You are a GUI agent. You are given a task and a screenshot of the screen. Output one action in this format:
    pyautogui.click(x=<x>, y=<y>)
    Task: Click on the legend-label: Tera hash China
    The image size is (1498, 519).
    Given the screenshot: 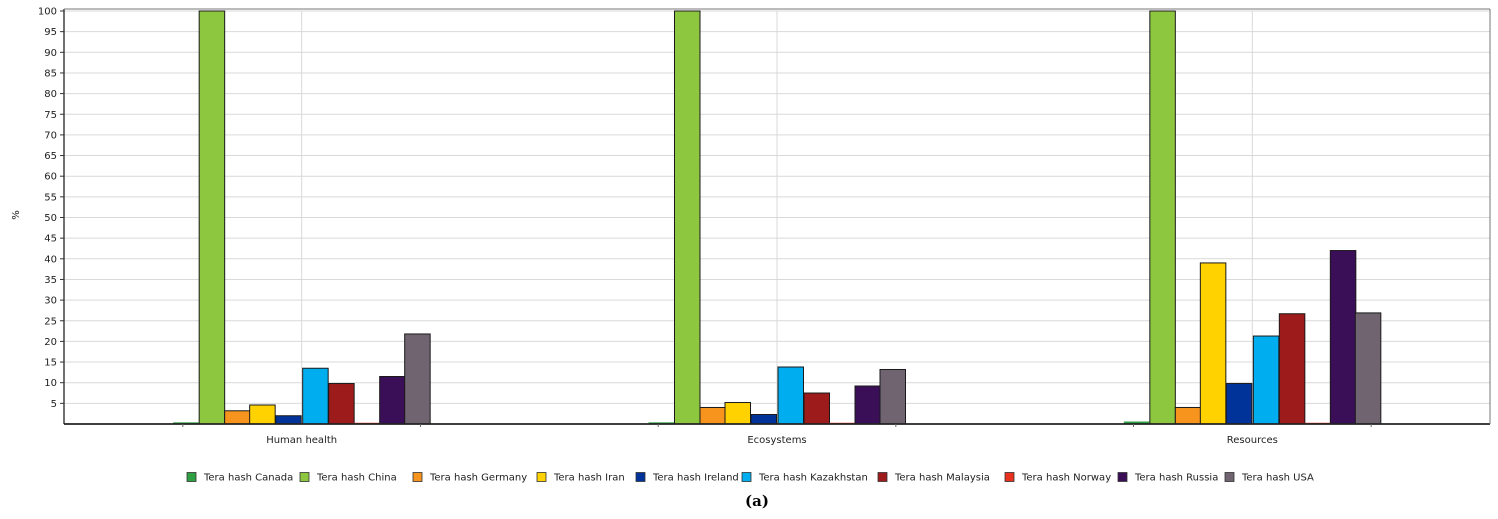 What is the action you would take?
    pyautogui.click(x=356, y=478)
    